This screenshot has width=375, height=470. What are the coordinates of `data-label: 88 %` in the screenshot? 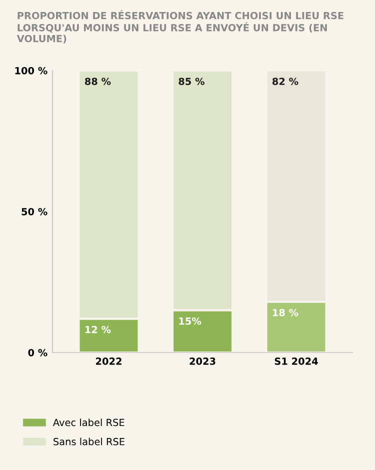 It's located at (97, 82).